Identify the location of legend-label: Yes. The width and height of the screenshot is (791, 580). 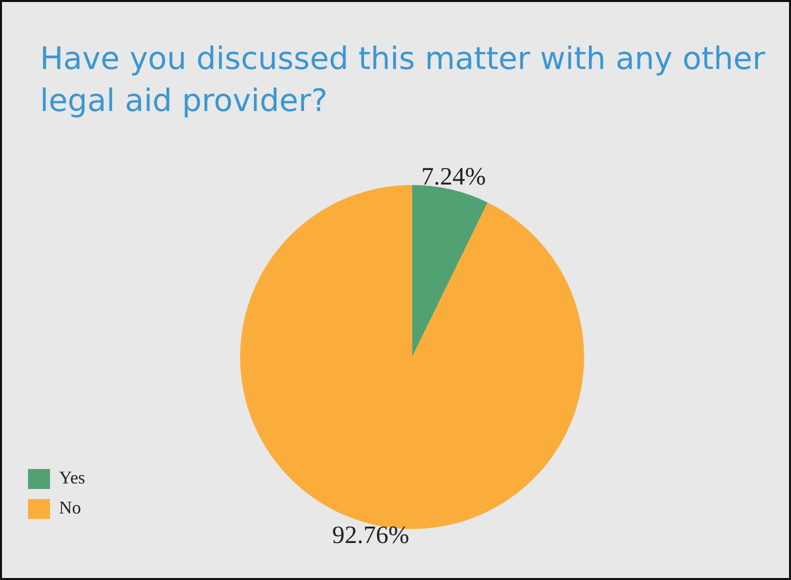
(72, 478).